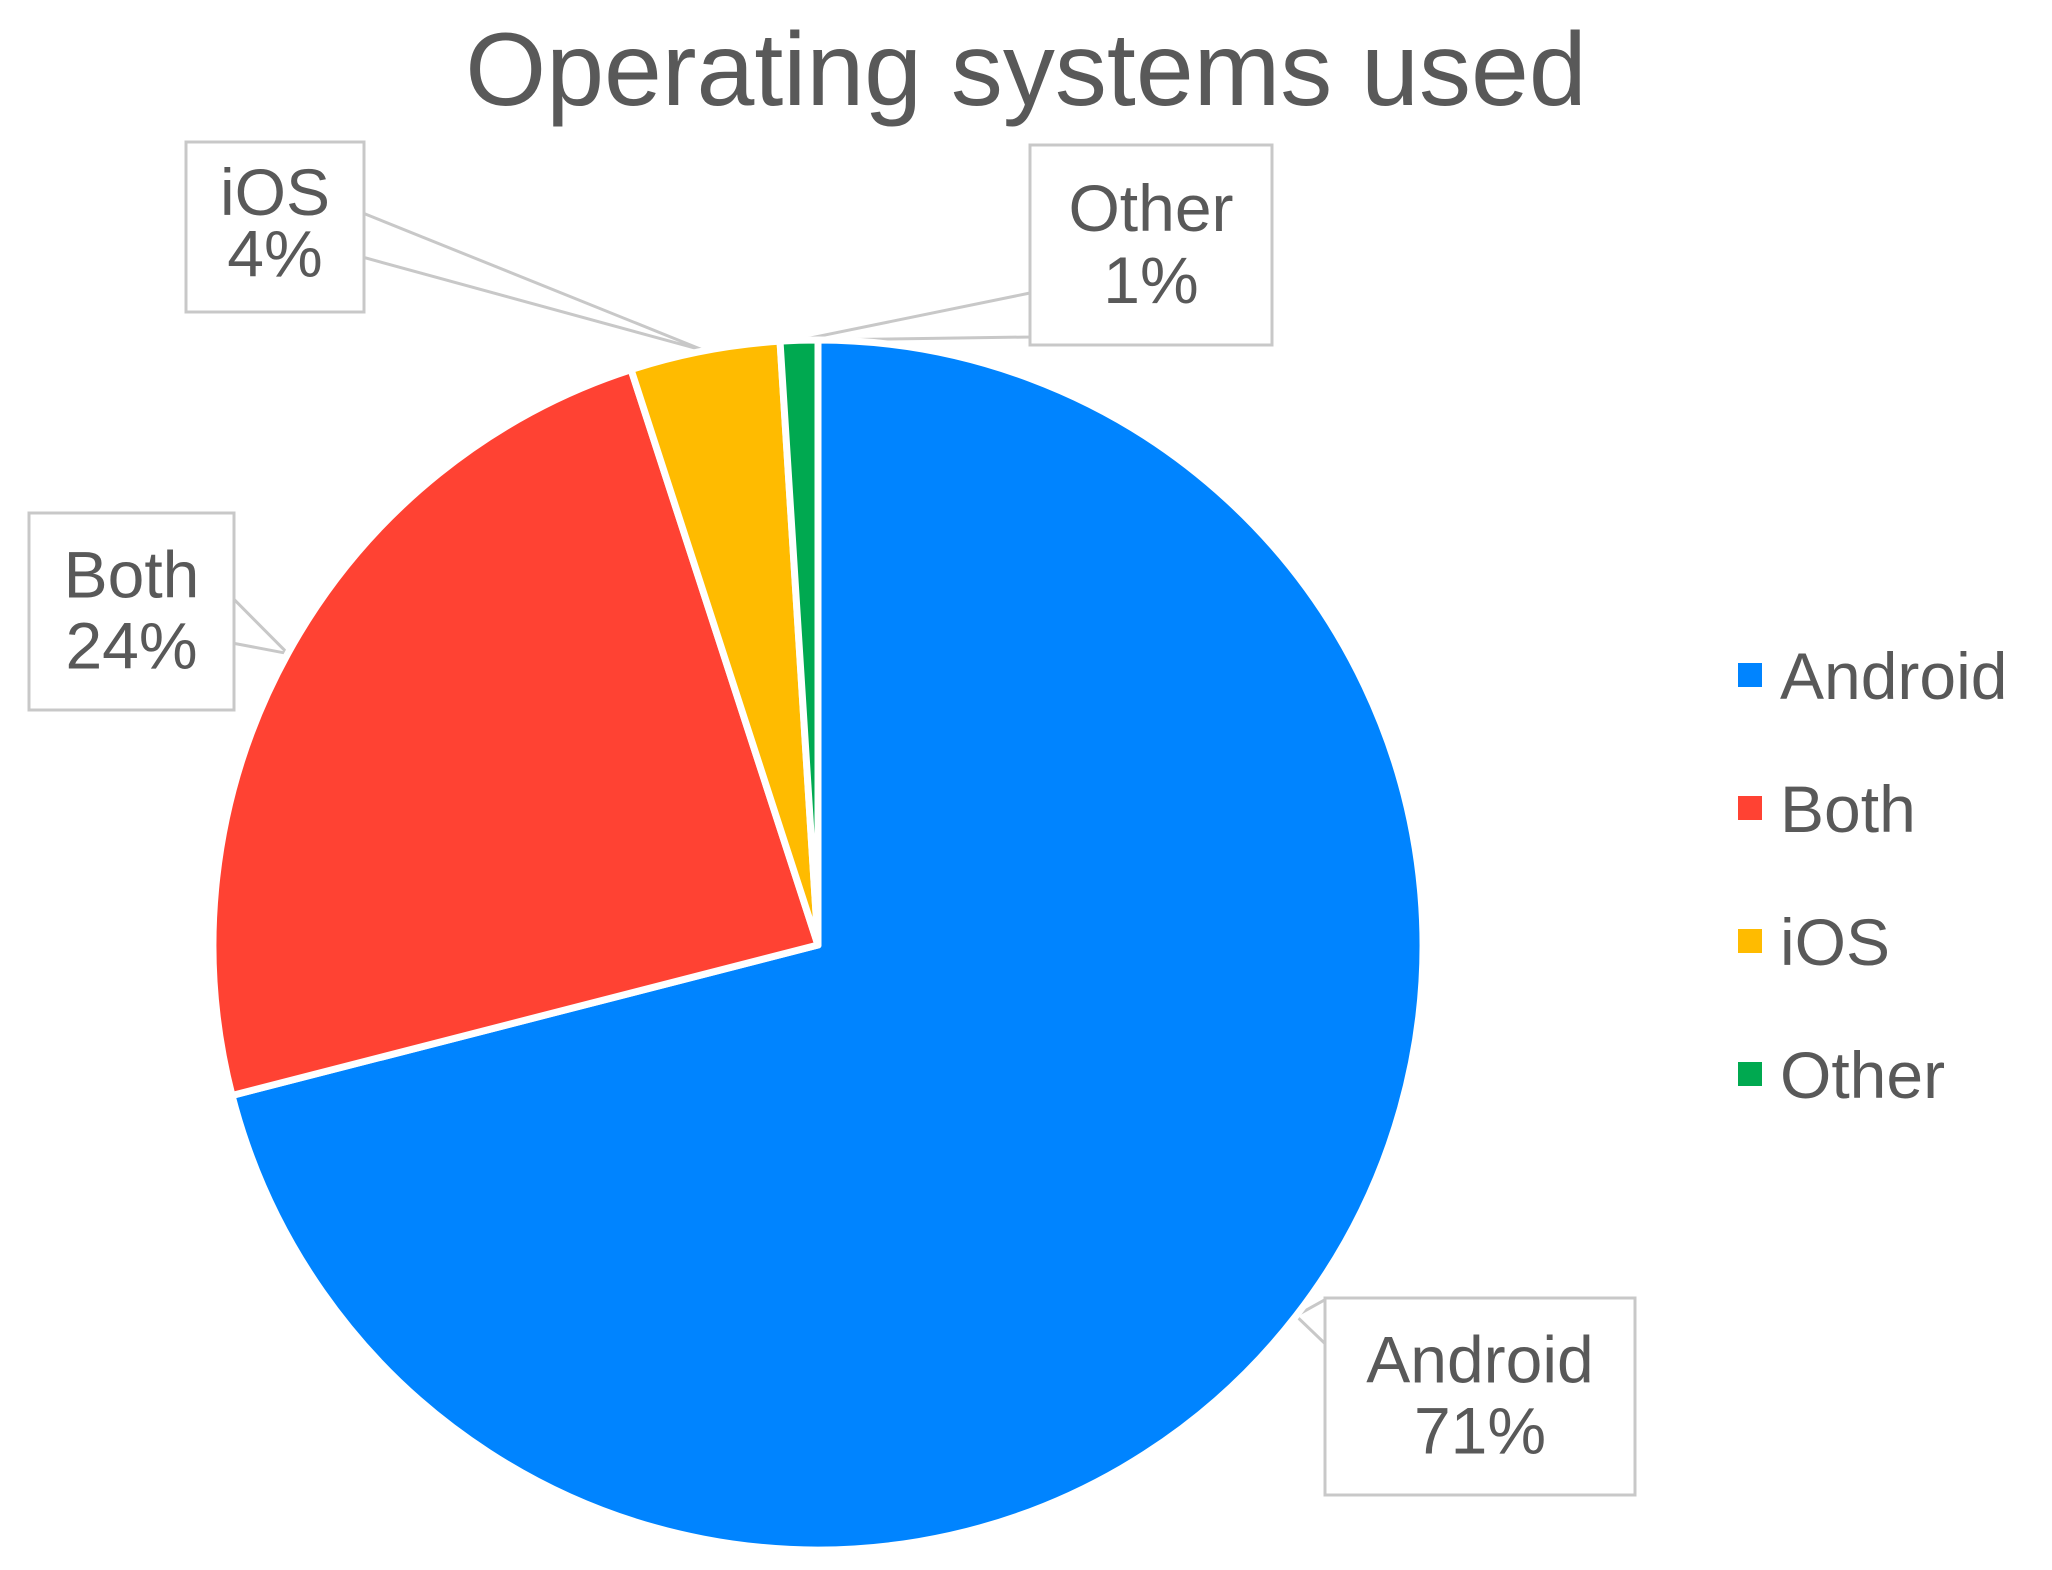 This screenshot has height=1570, width=2052. What do you see at coordinates (1750, 675) in the screenshot?
I see `legend-swatch-android` at bounding box center [1750, 675].